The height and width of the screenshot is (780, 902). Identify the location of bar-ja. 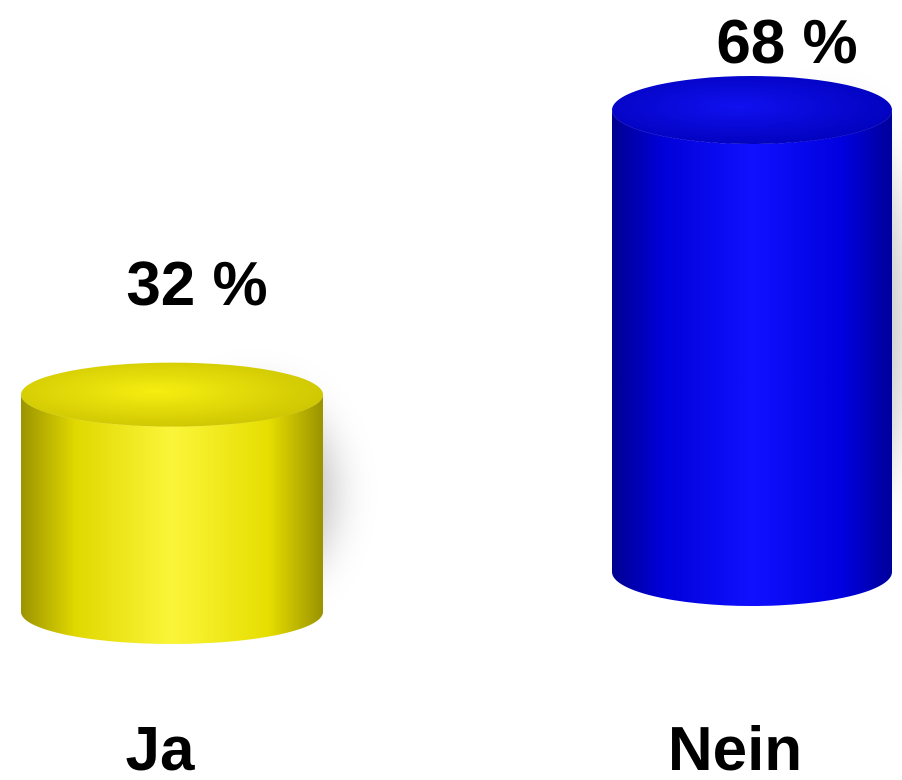
(172, 519).